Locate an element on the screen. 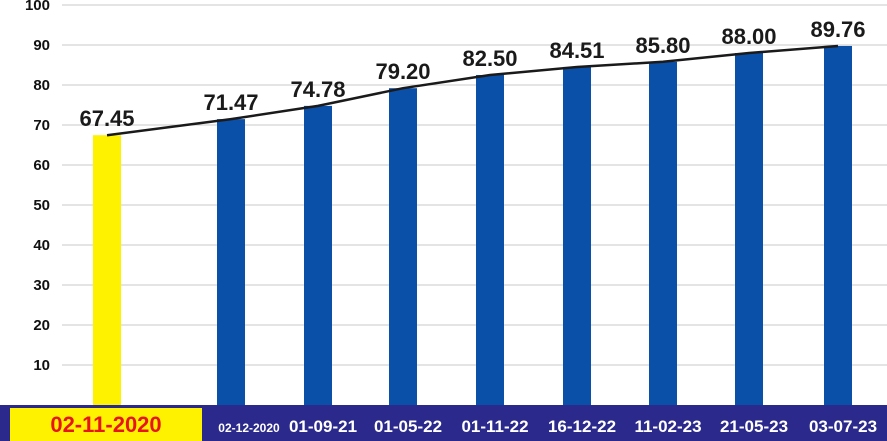 Image resolution: width=887 pixels, height=441 pixels. x-tick-label-highlight: 02-11-2020 is located at coordinates (105, 424).